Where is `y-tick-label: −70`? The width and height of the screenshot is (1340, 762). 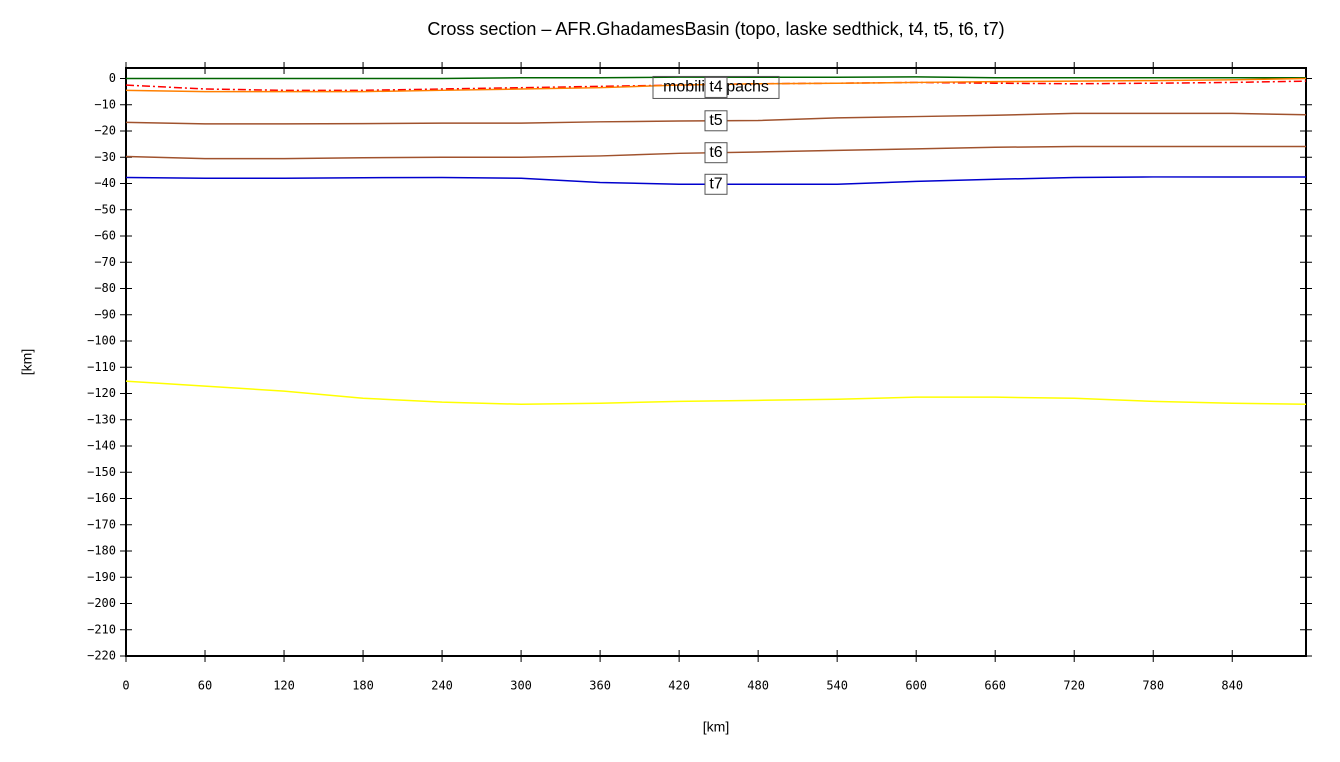 y-tick-label: −70 is located at coordinates (105, 262).